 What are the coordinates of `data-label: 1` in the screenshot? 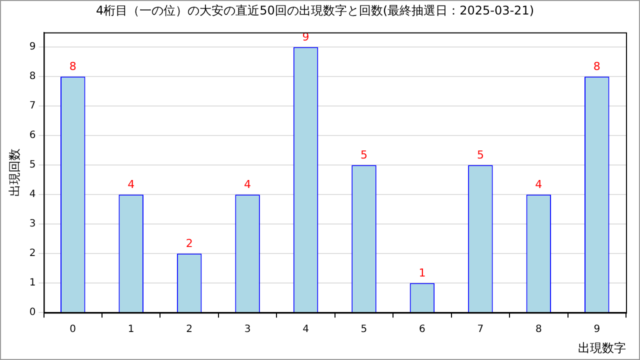 It's located at (422, 273).